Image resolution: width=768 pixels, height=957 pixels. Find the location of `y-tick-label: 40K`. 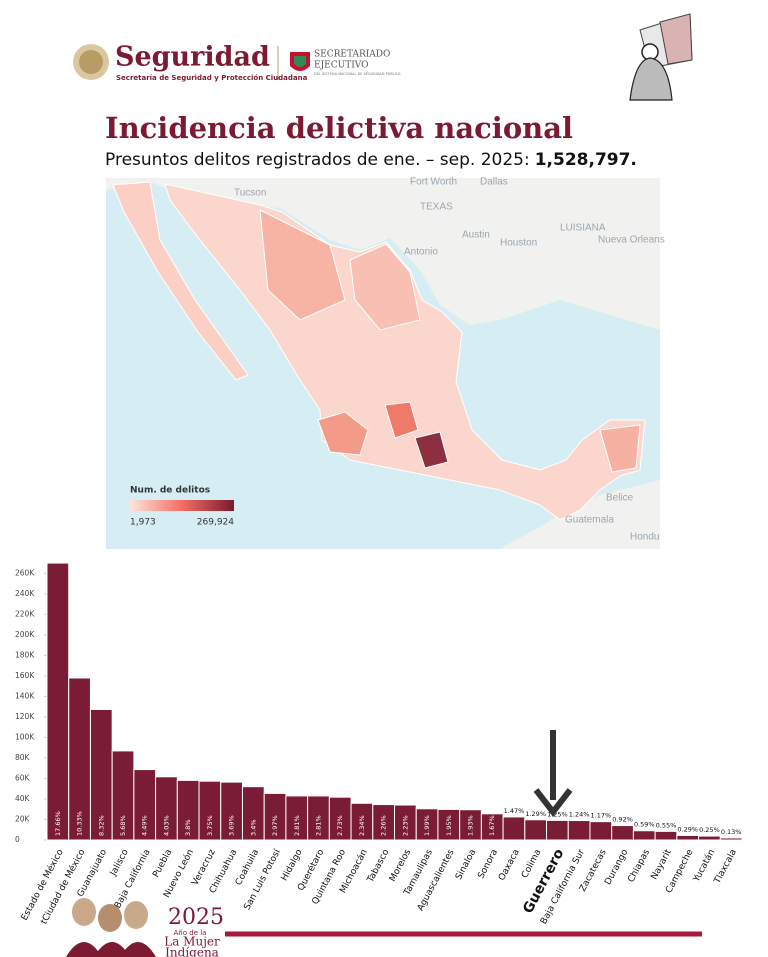

y-tick-label: 40K is located at coordinates (23, 798).